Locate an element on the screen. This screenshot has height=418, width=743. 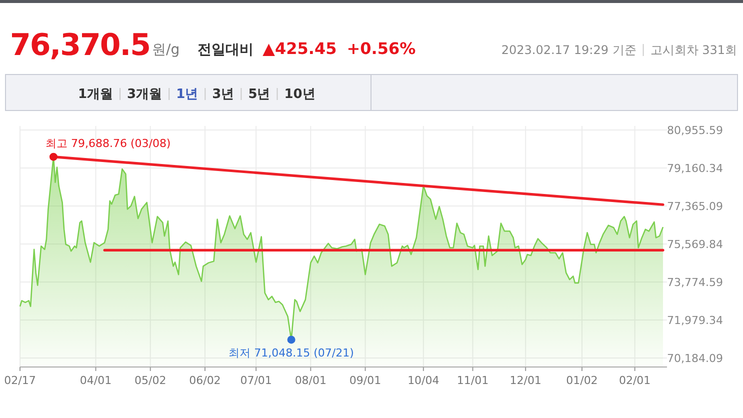
x-tick-label: 06/02 is located at coordinates (205, 380).